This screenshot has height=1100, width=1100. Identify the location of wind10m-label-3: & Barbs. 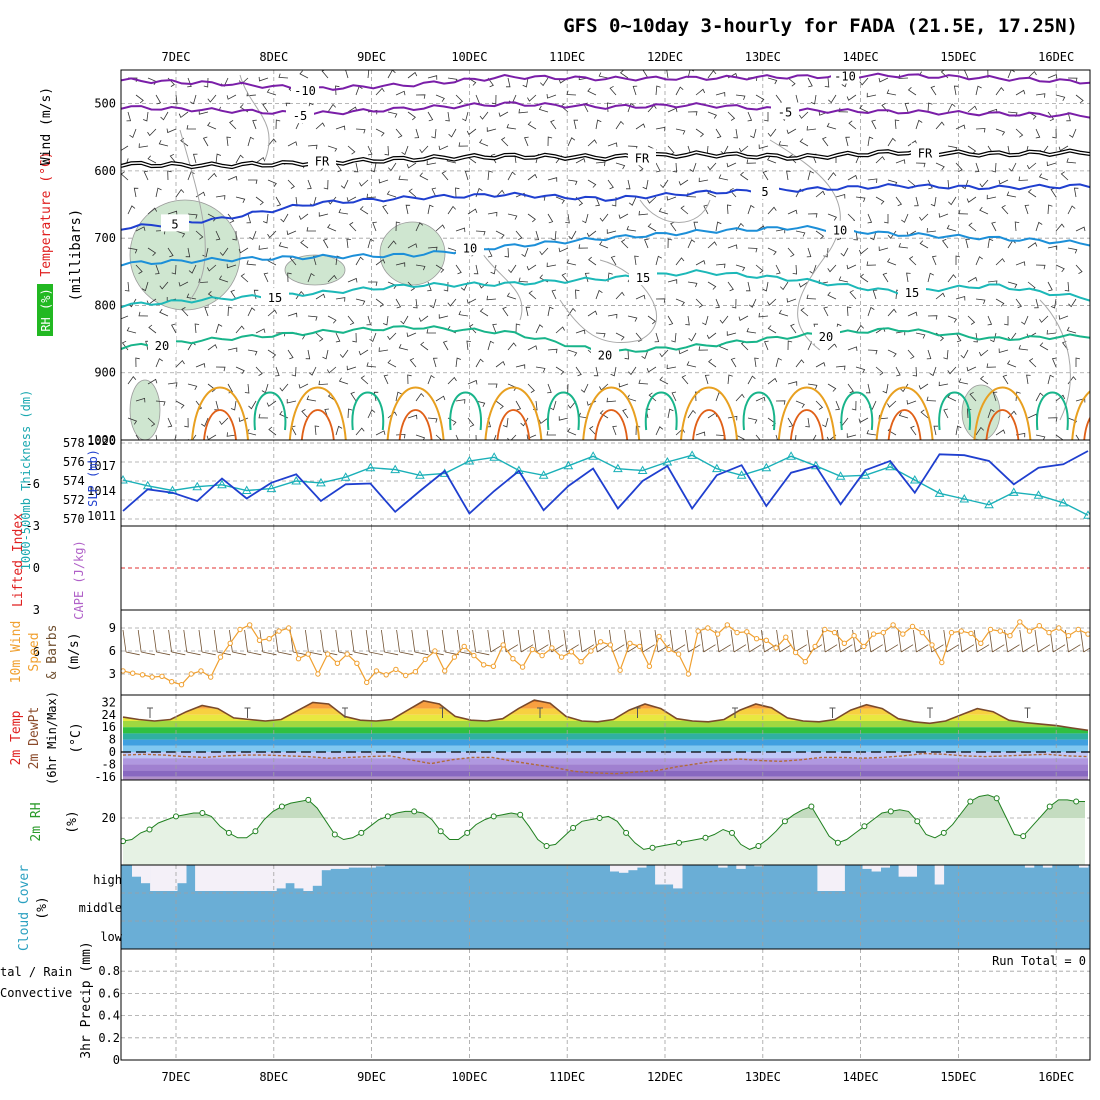
(52, 652).